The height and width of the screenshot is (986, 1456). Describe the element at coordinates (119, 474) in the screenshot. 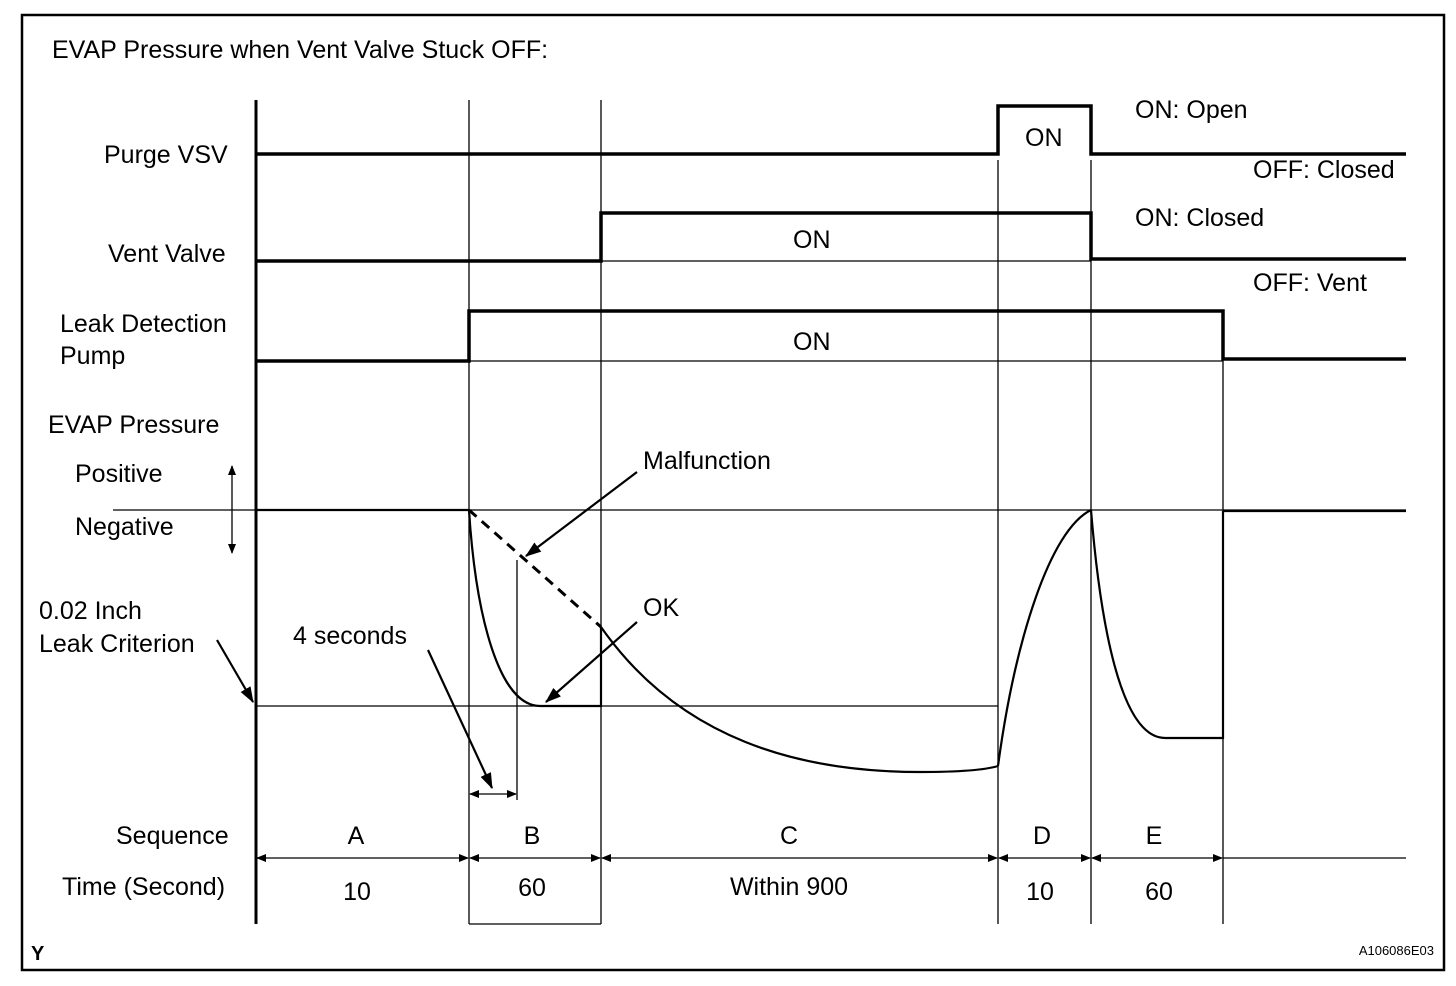

I see `positive-label: Positive` at that location.